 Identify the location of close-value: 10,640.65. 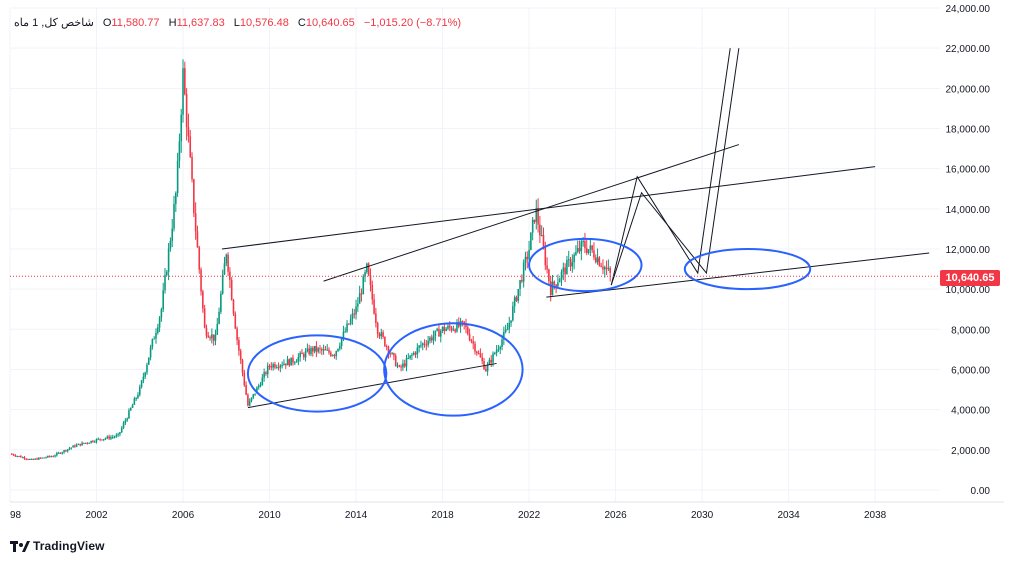
(330, 23).